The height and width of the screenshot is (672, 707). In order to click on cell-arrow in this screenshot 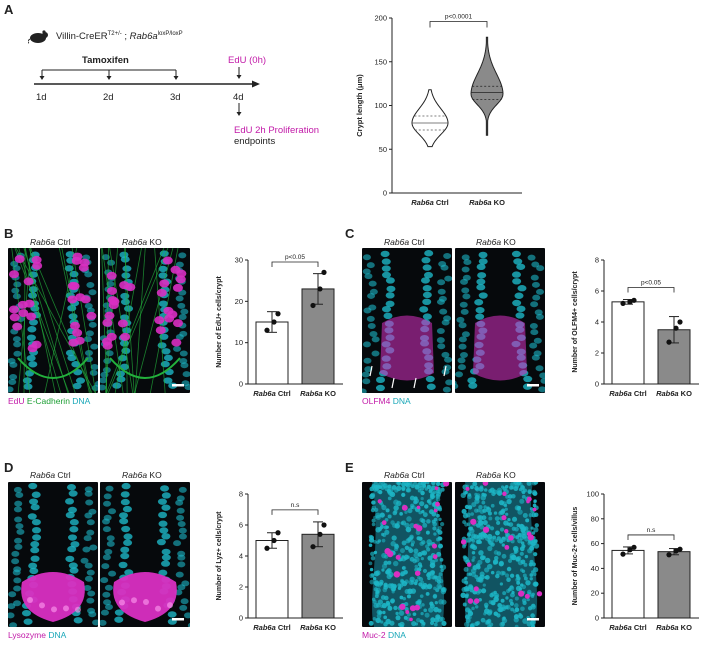, I will do `click(393, 383)`.